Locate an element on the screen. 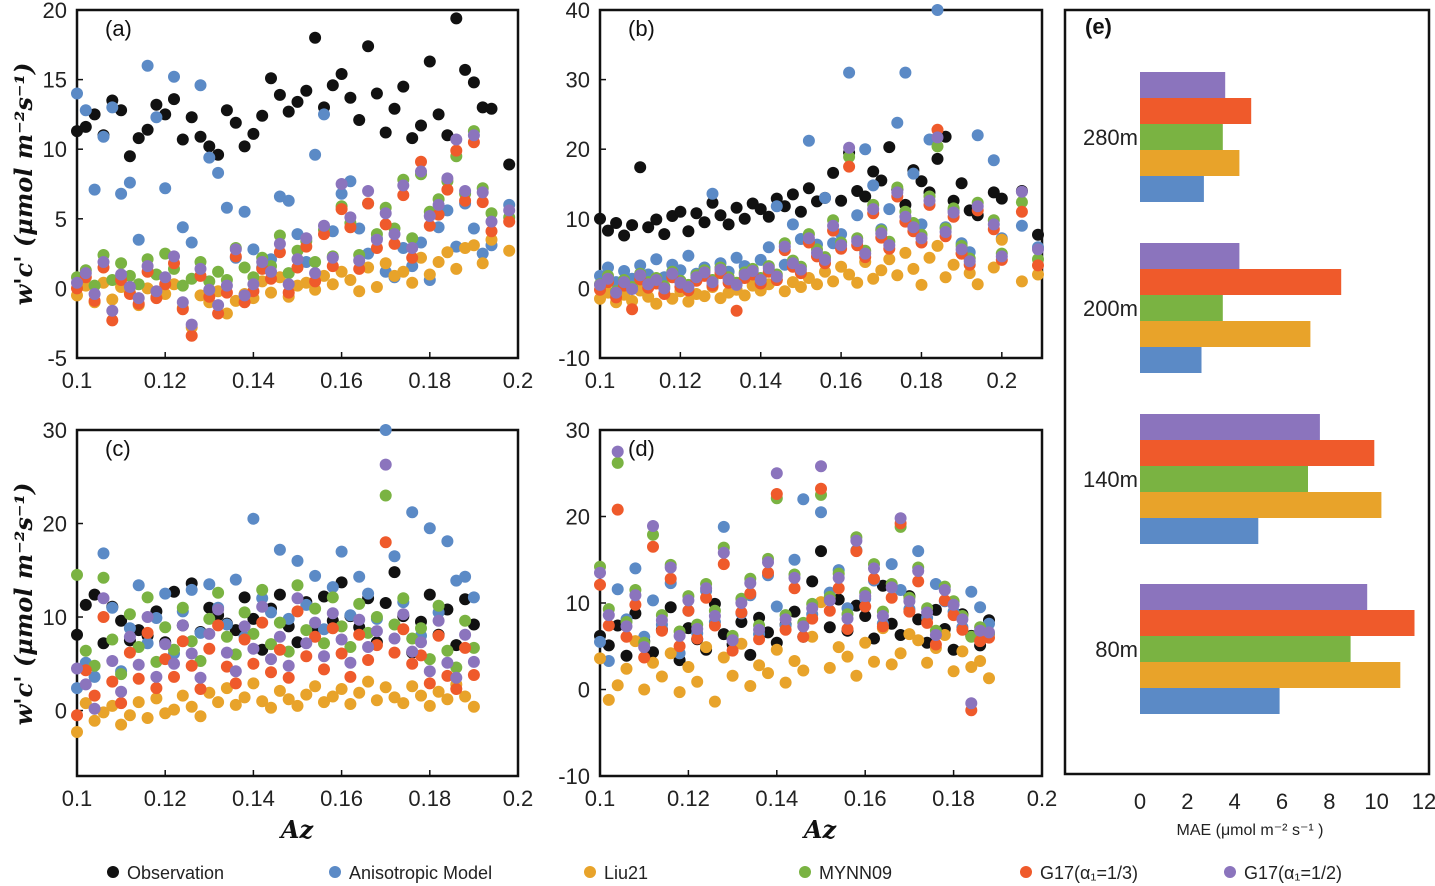  x-tick-label: 0.12 is located at coordinates (680, 380).